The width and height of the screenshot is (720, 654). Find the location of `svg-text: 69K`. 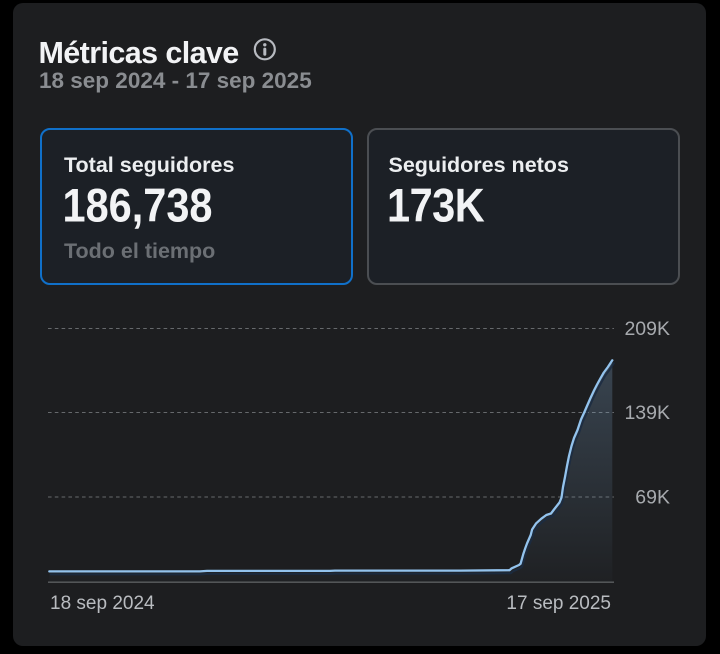

svg-text: 69K is located at coordinates (652, 497).